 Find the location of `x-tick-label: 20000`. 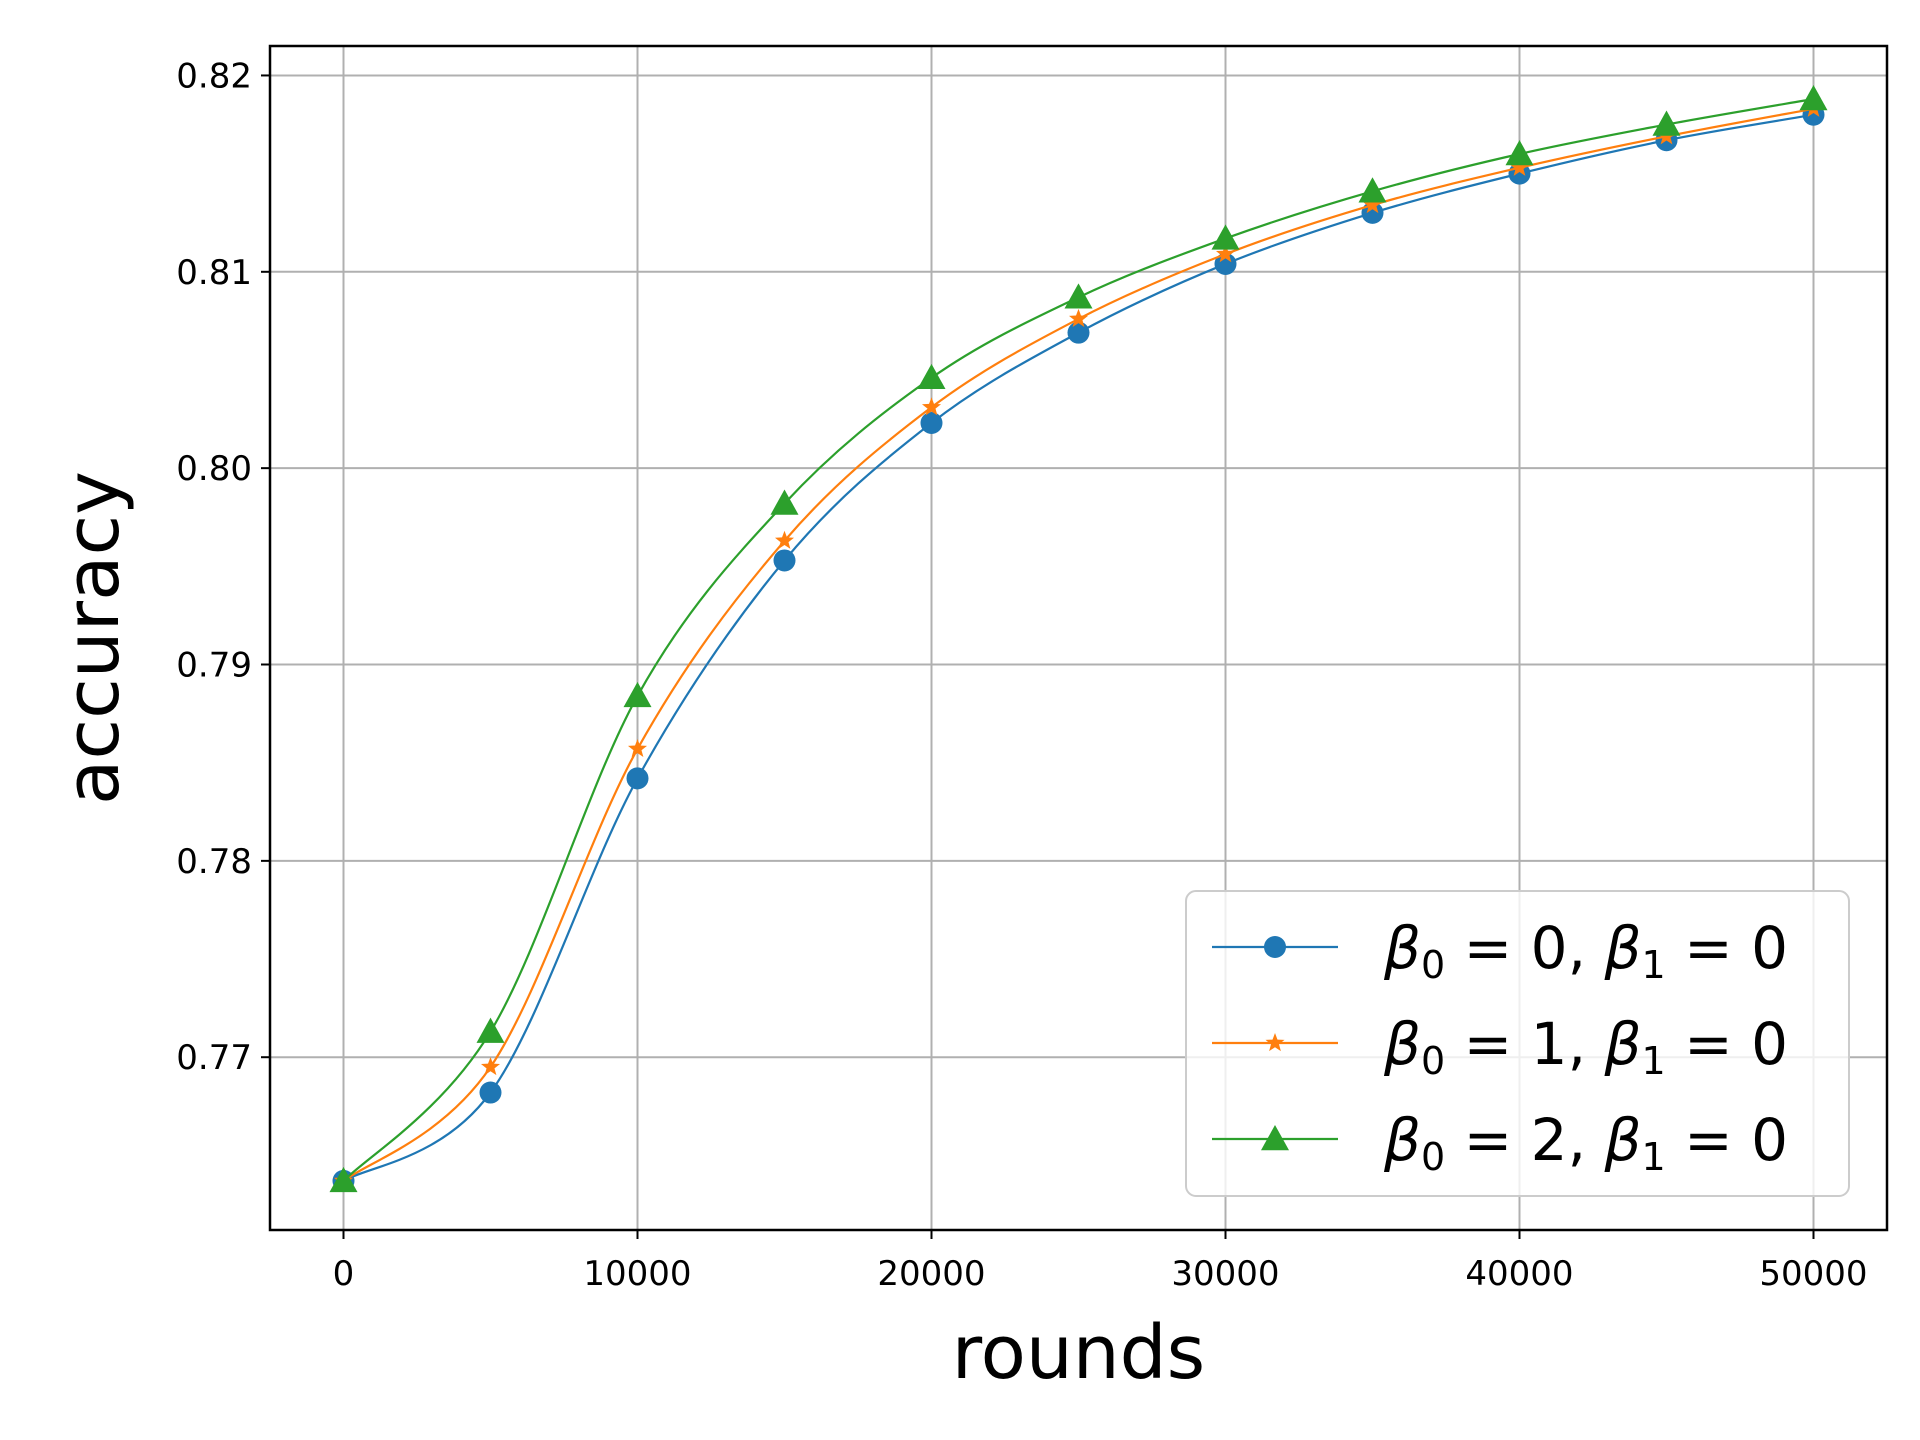

x-tick-label: 20000 is located at coordinates (931, 1274).